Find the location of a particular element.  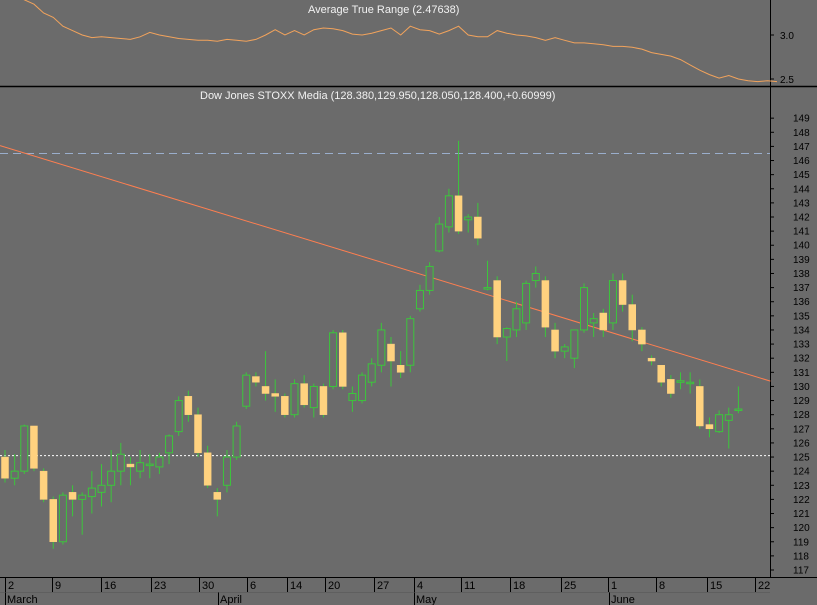

day-tick-label: 15 is located at coordinates (716, 586).